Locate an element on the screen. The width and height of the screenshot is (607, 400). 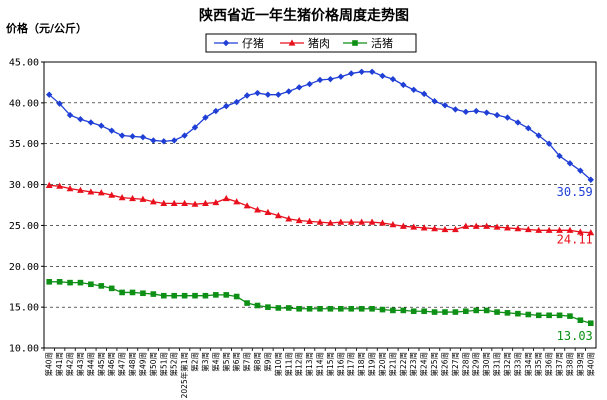
x-tick-label: 第7周 is located at coordinates (247, 362).